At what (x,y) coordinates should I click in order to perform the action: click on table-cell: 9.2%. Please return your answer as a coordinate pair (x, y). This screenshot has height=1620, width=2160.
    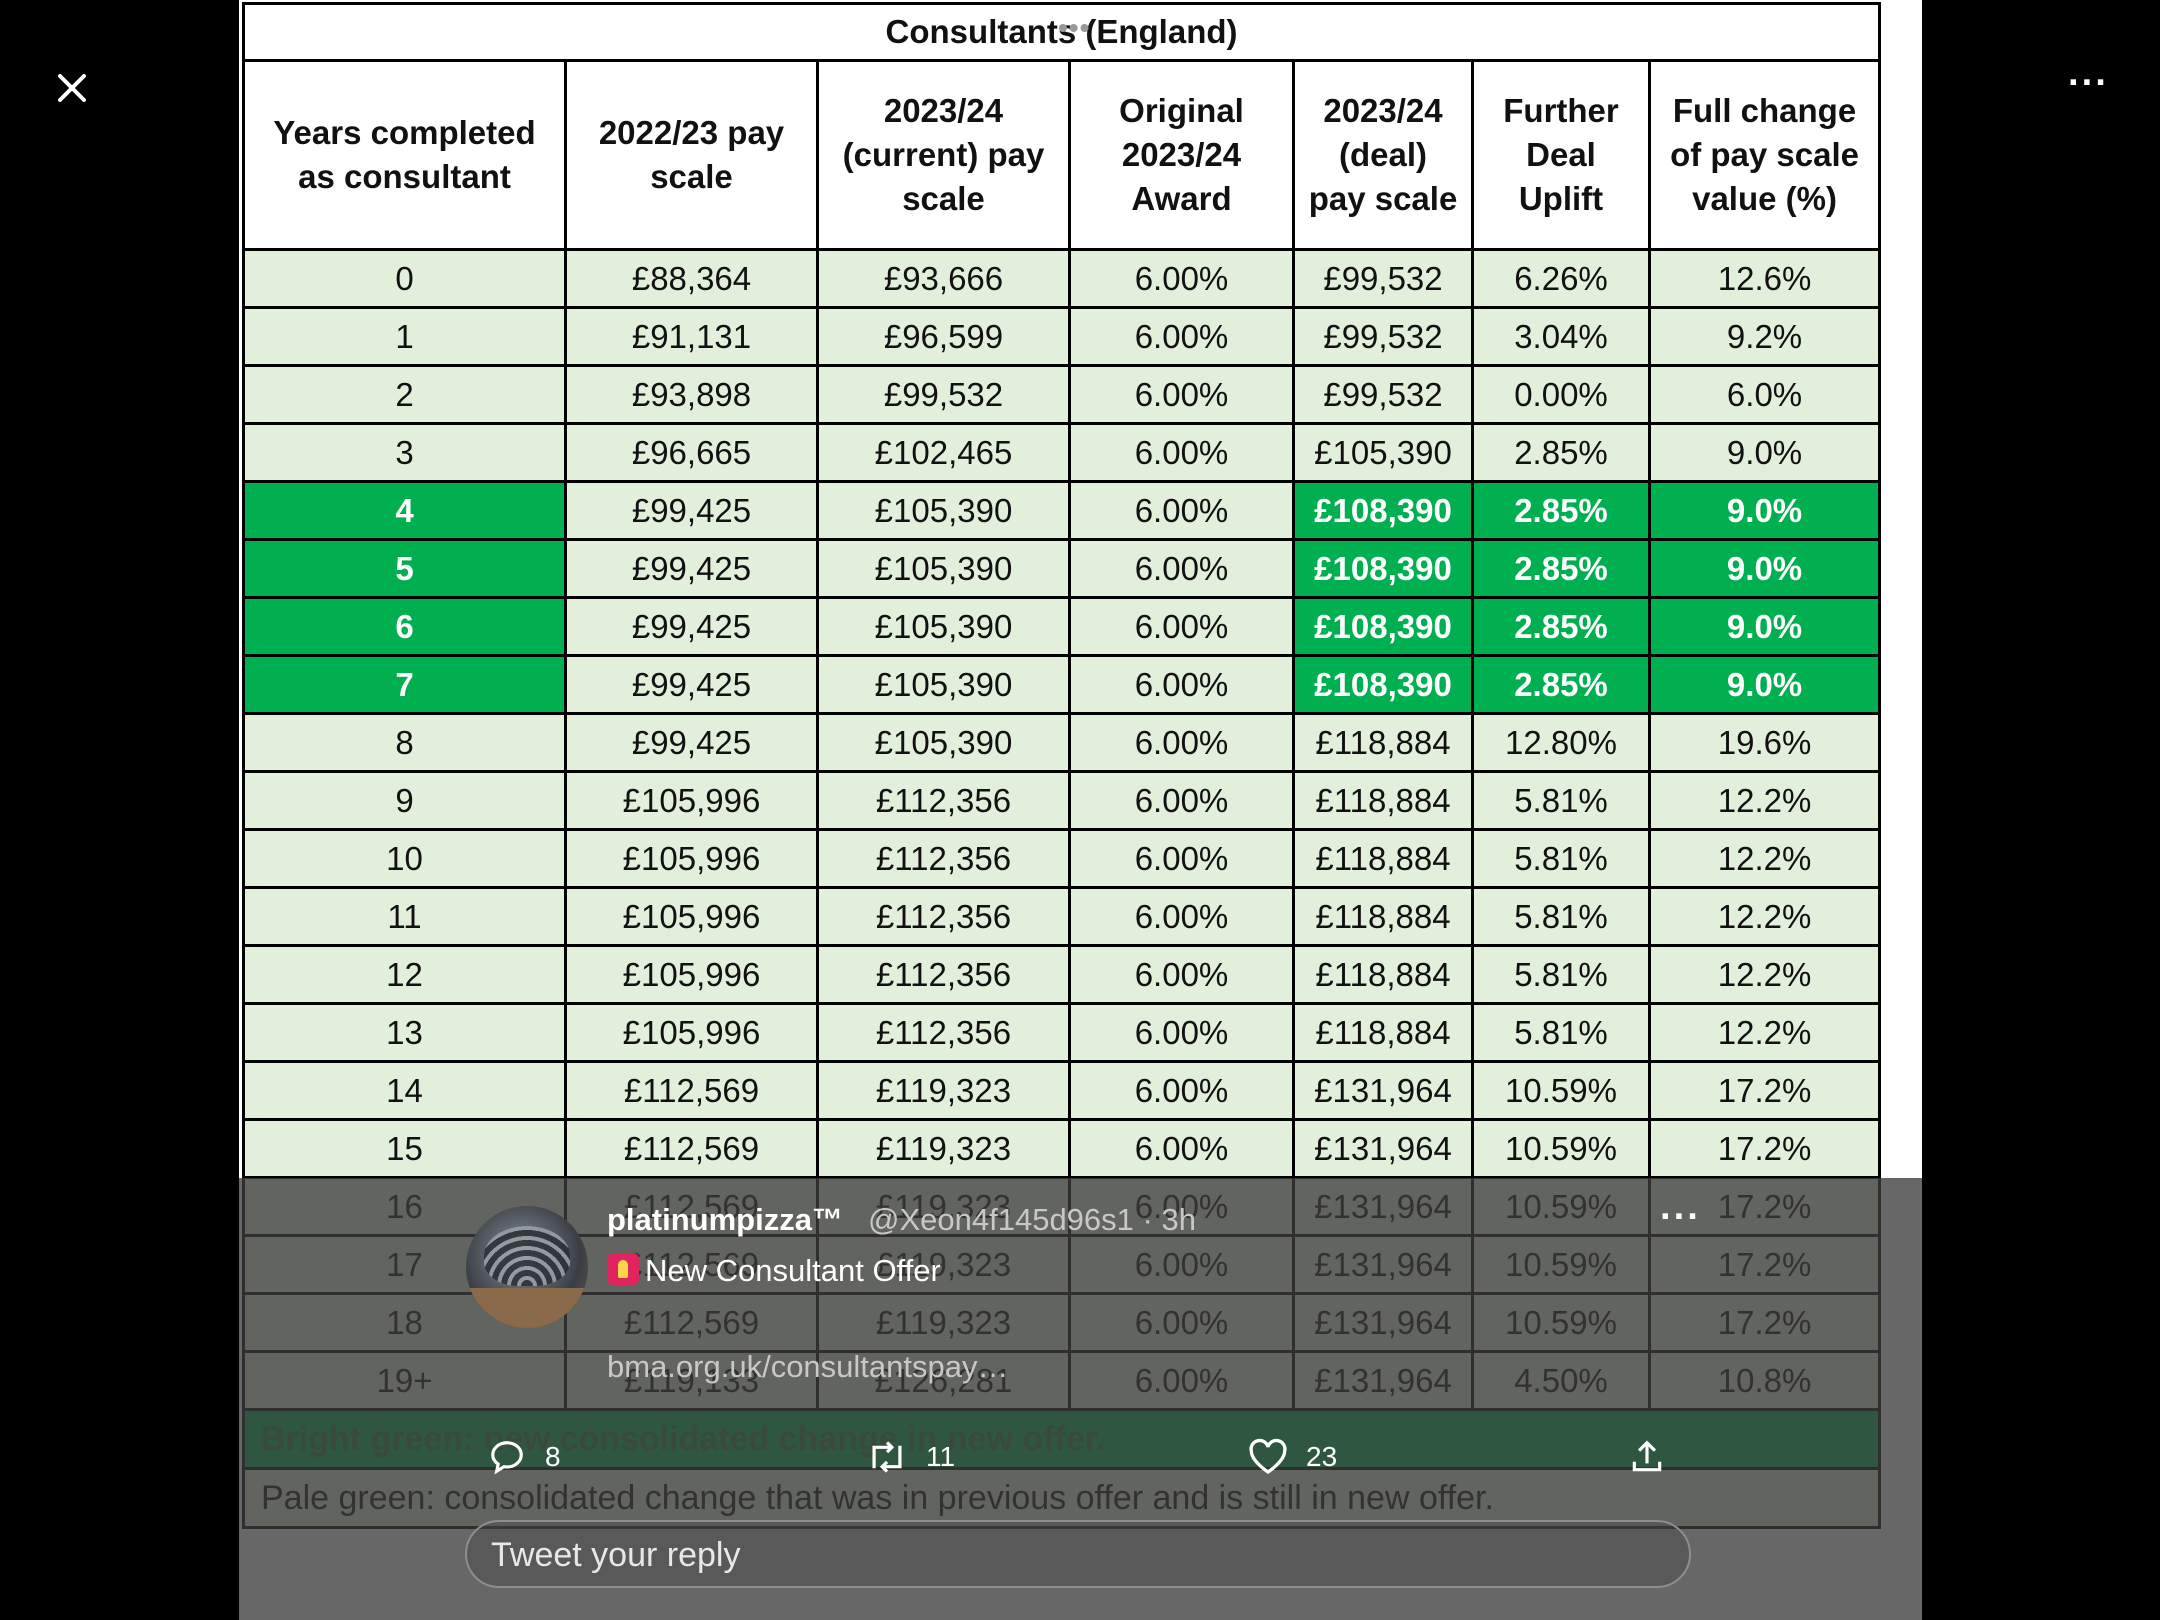
    Looking at the image, I should click on (1764, 336).